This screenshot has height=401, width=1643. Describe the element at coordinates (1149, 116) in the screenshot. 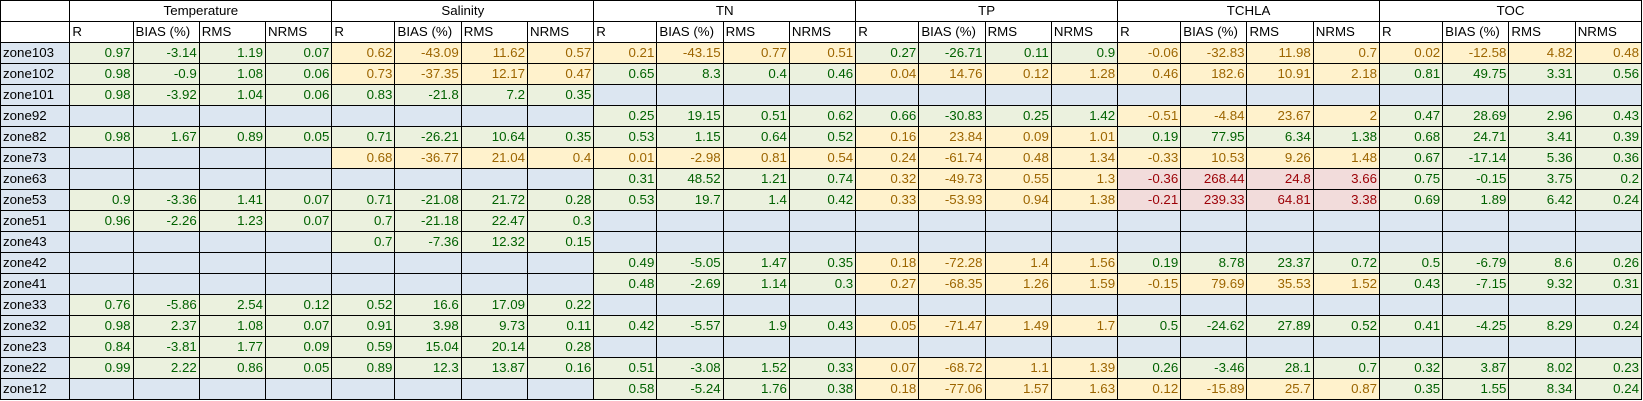

I see `value-cell: -0.51` at that location.